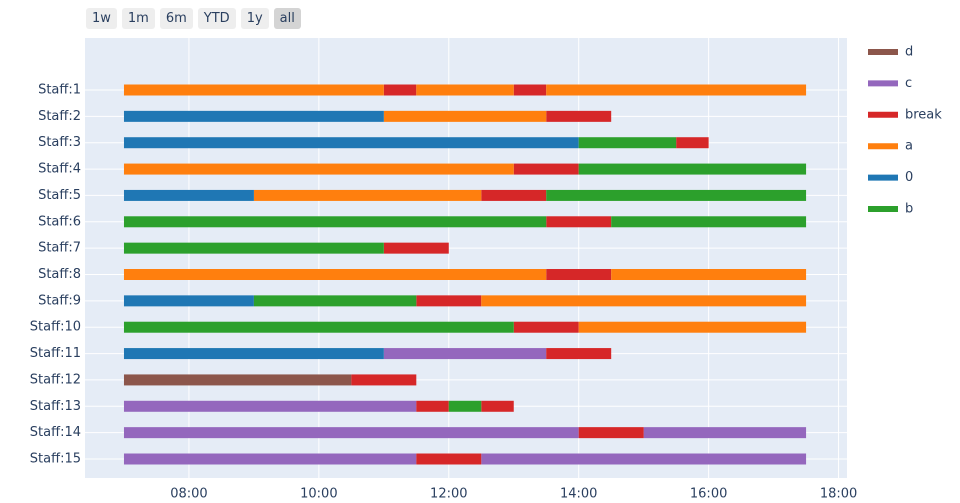 This screenshot has height=503, width=960. What do you see at coordinates (909, 52) in the screenshot?
I see `legend-label: d` at bounding box center [909, 52].